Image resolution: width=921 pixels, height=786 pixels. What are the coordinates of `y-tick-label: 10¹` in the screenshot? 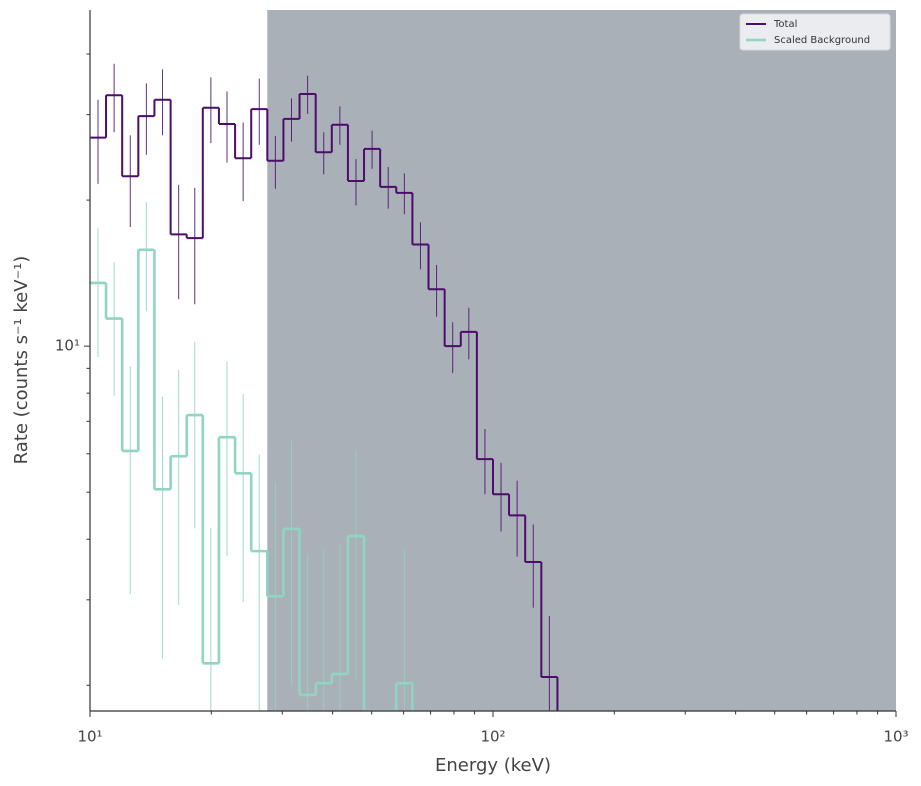 It's located at (67, 346).